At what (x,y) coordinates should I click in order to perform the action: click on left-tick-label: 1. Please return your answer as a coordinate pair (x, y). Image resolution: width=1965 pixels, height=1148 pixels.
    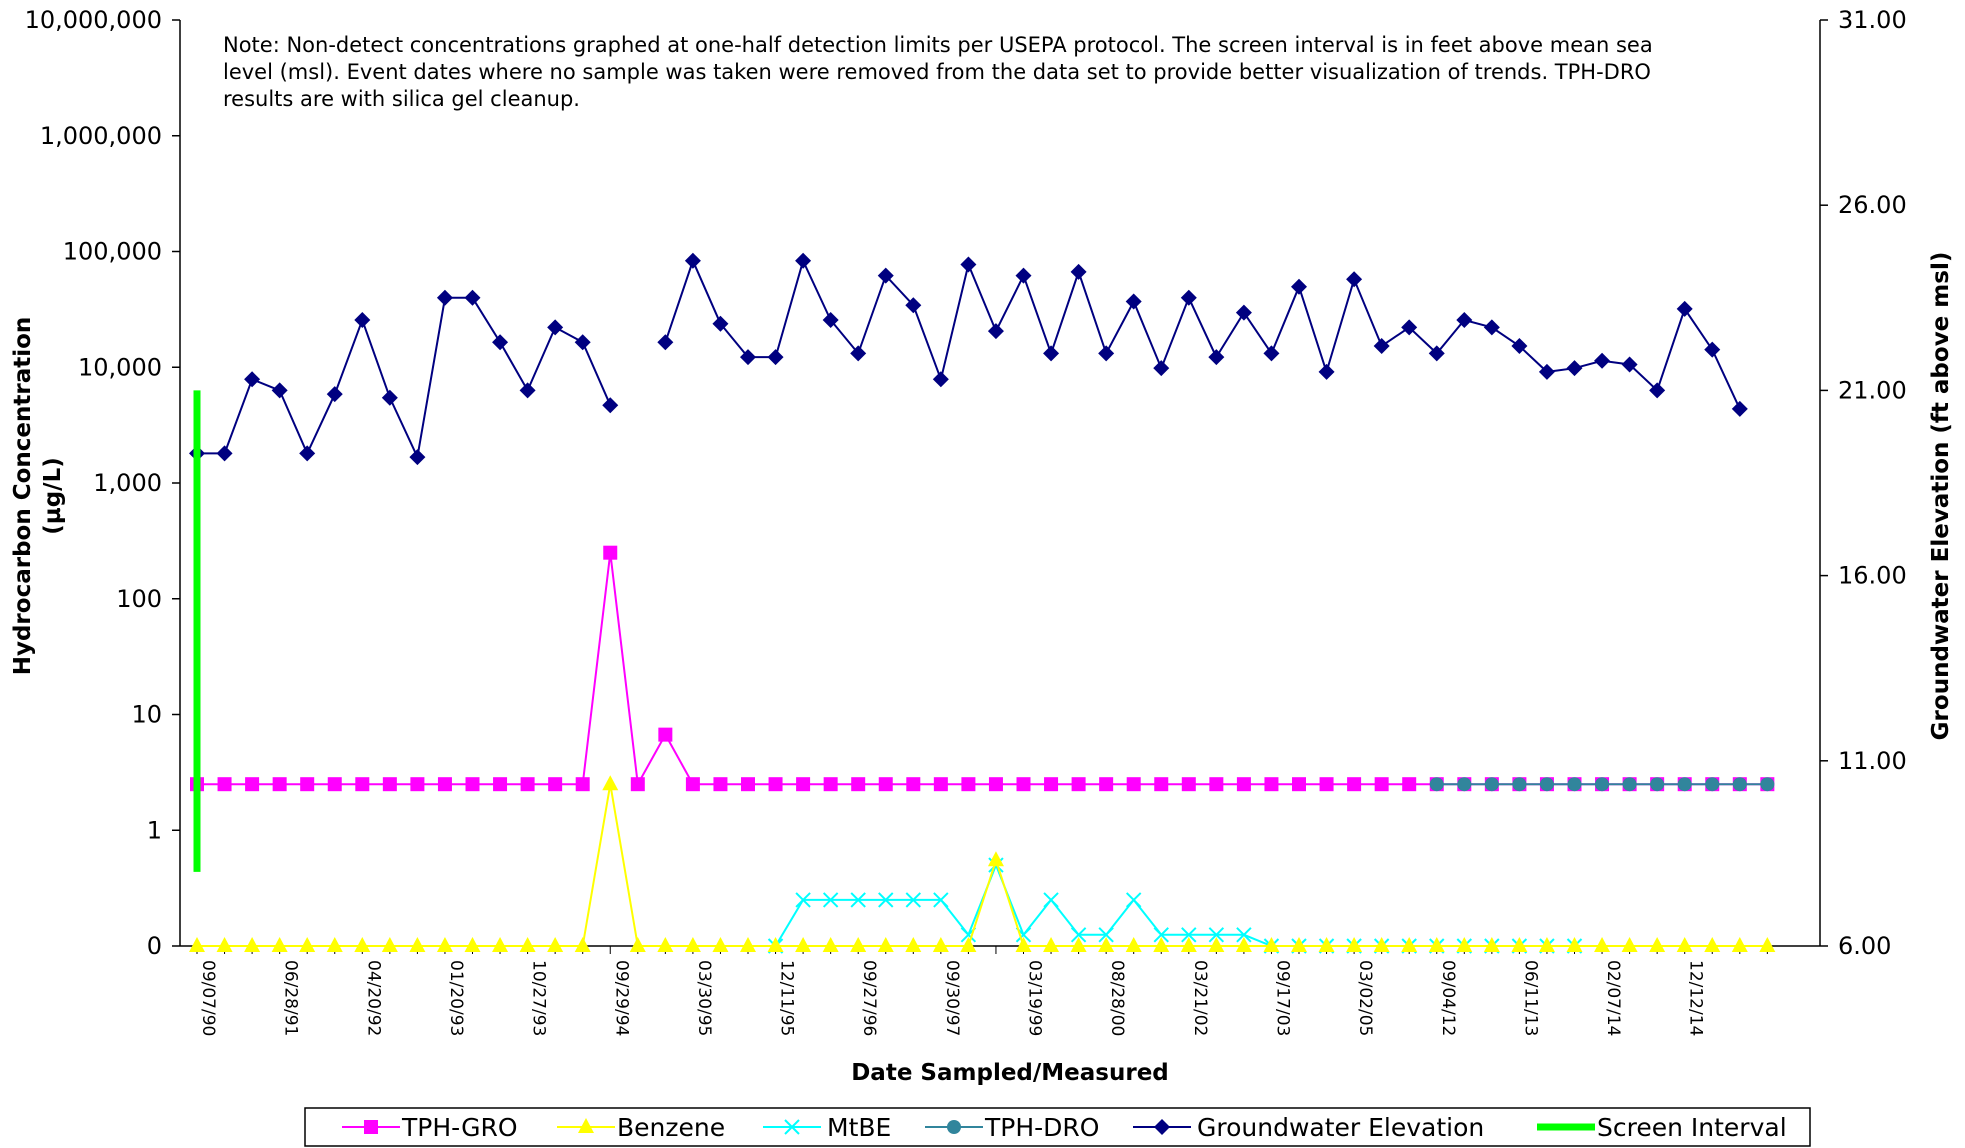
    Looking at the image, I should click on (154, 830).